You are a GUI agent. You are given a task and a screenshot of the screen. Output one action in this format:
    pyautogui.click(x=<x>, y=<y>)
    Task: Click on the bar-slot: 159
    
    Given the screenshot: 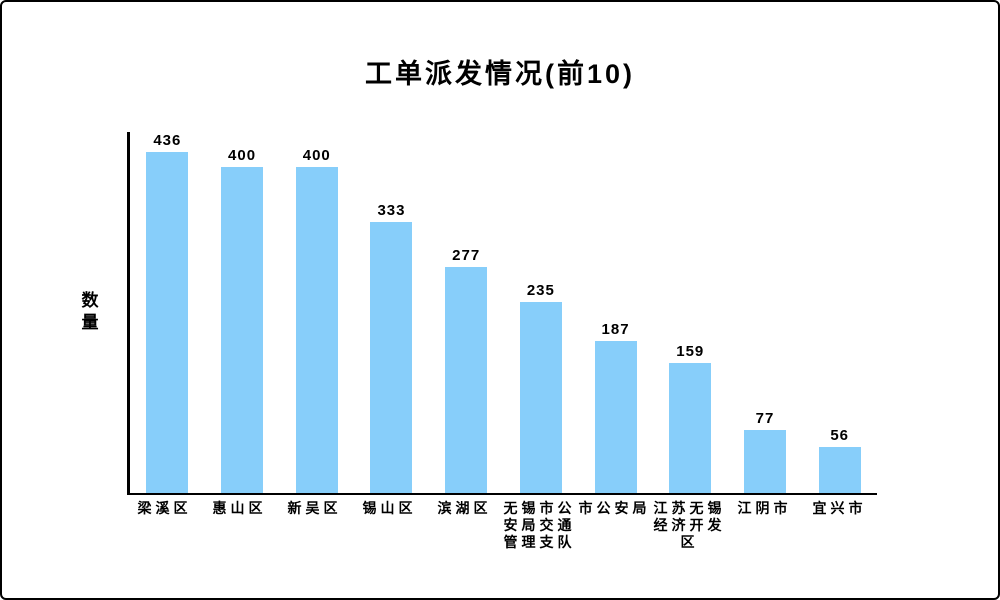 What is the action you would take?
    pyautogui.click(x=690, y=312)
    